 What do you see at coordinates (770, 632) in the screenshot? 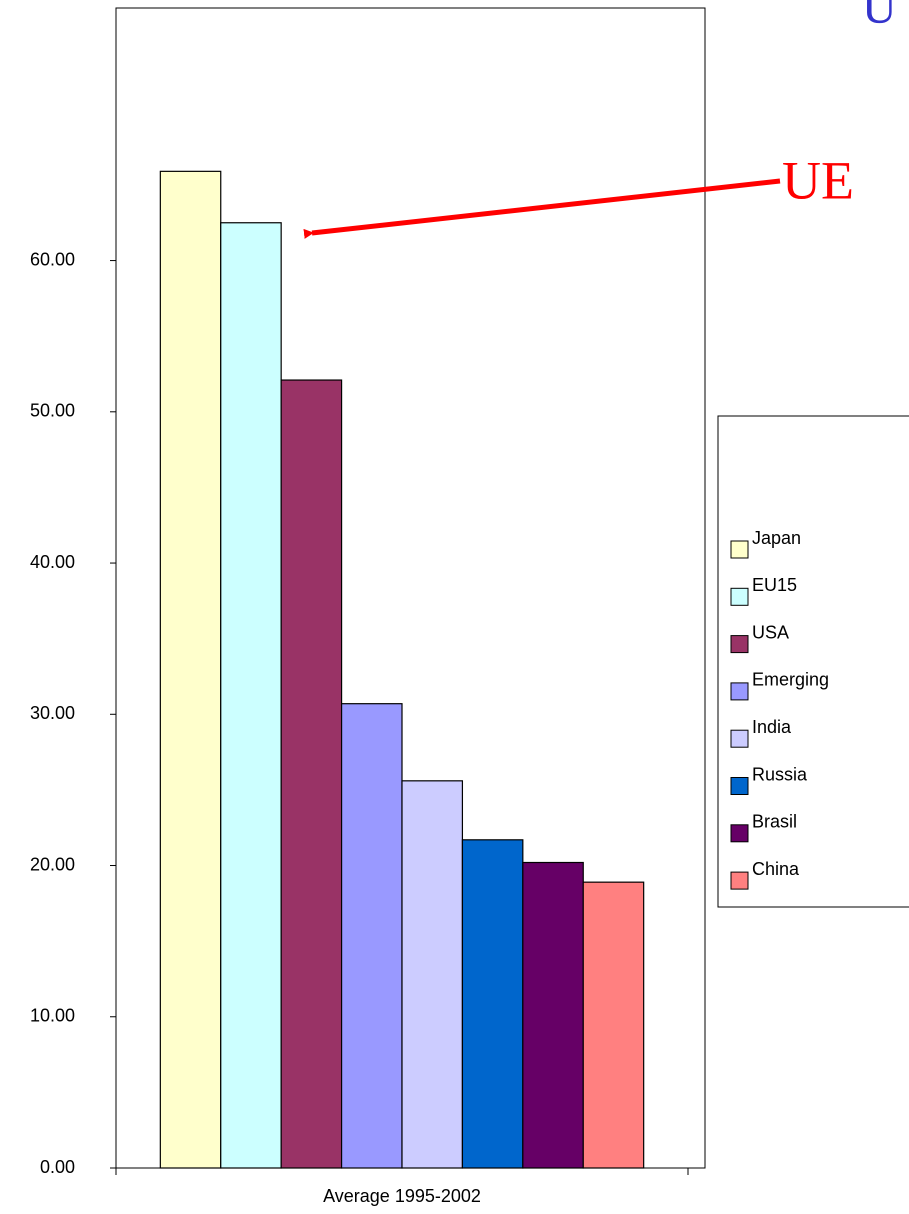
I see `legend-label: USA` at bounding box center [770, 632].